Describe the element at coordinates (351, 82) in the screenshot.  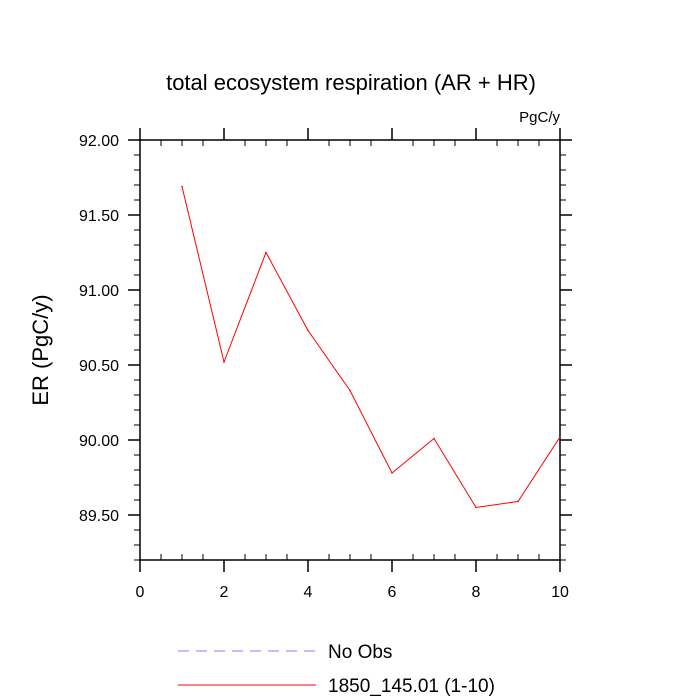
I see `chart-title: total ecosystem respiration (AR + HR)` at that location.